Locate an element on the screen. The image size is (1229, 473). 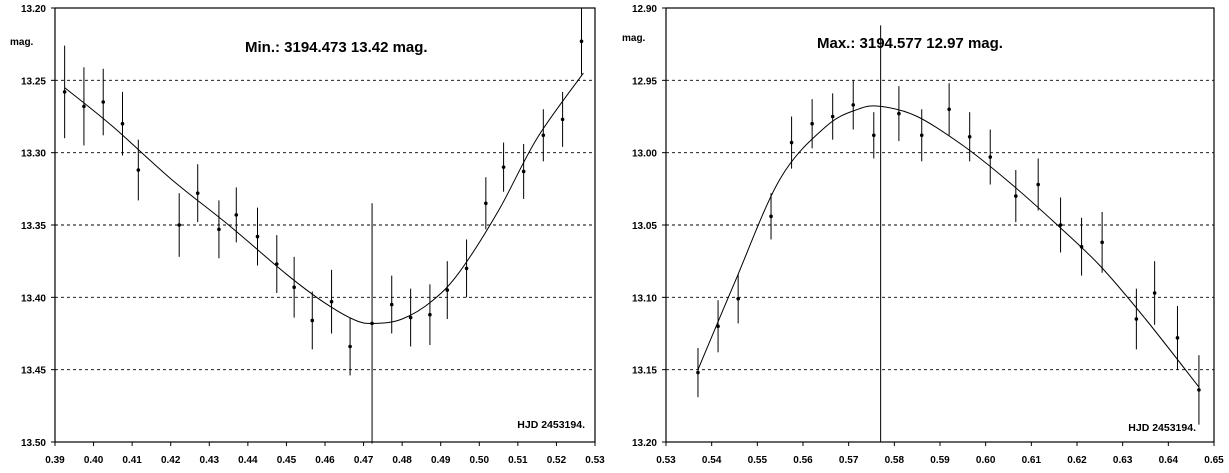
y-tick-label: 13.45 is located at coordinates (33, 371).